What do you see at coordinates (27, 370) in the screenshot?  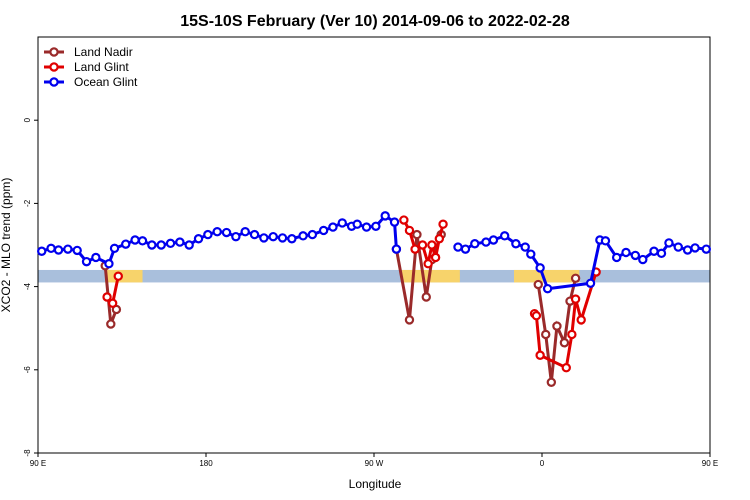 I see `y-tick-label: -6` at bounding box center [27, 370].